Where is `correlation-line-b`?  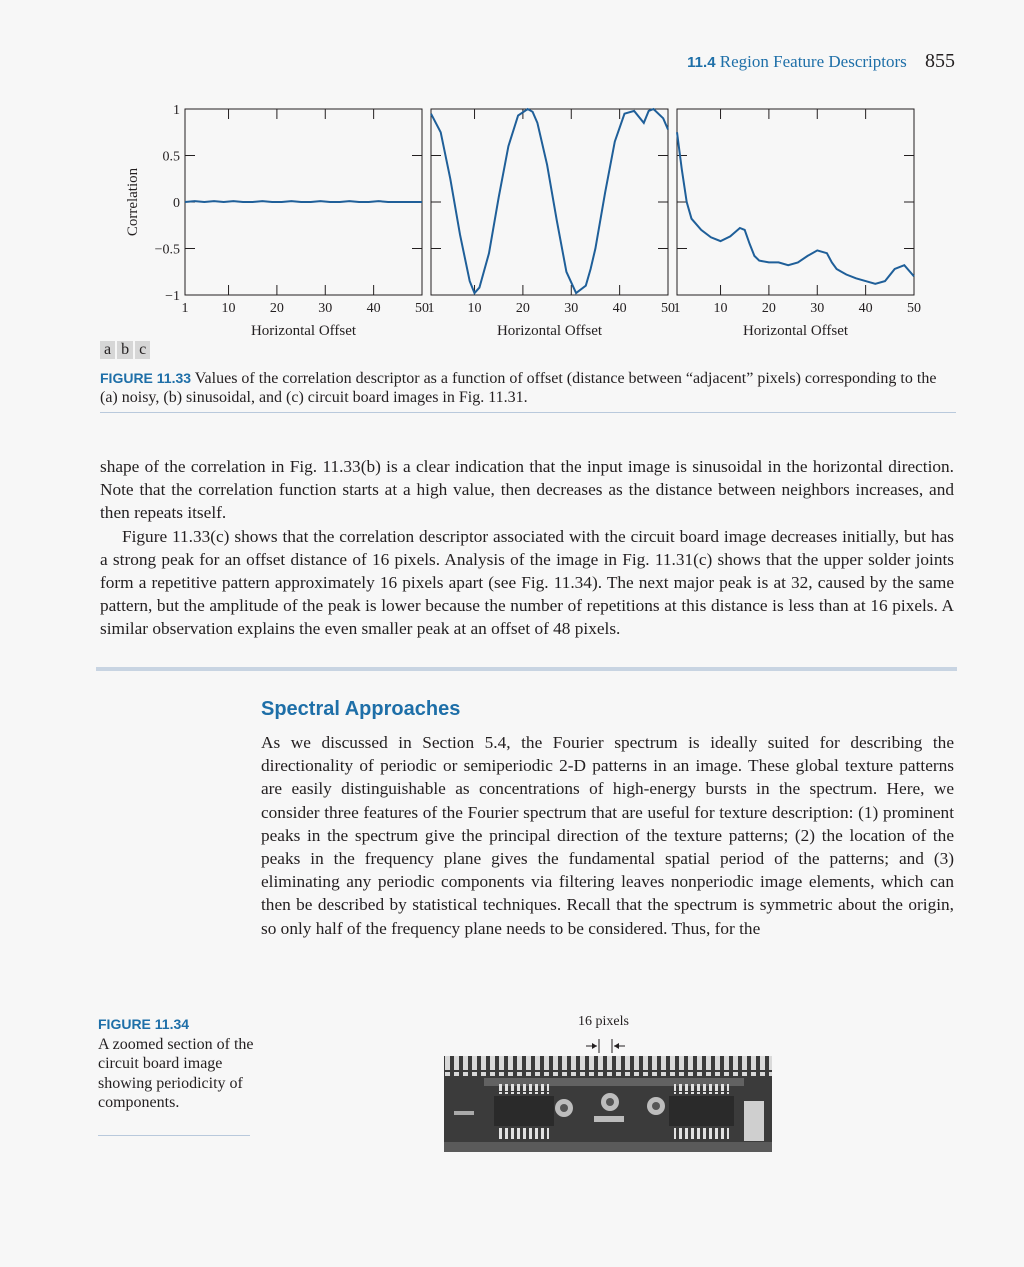 correlation-line-b is located at coordinates (549, 201).